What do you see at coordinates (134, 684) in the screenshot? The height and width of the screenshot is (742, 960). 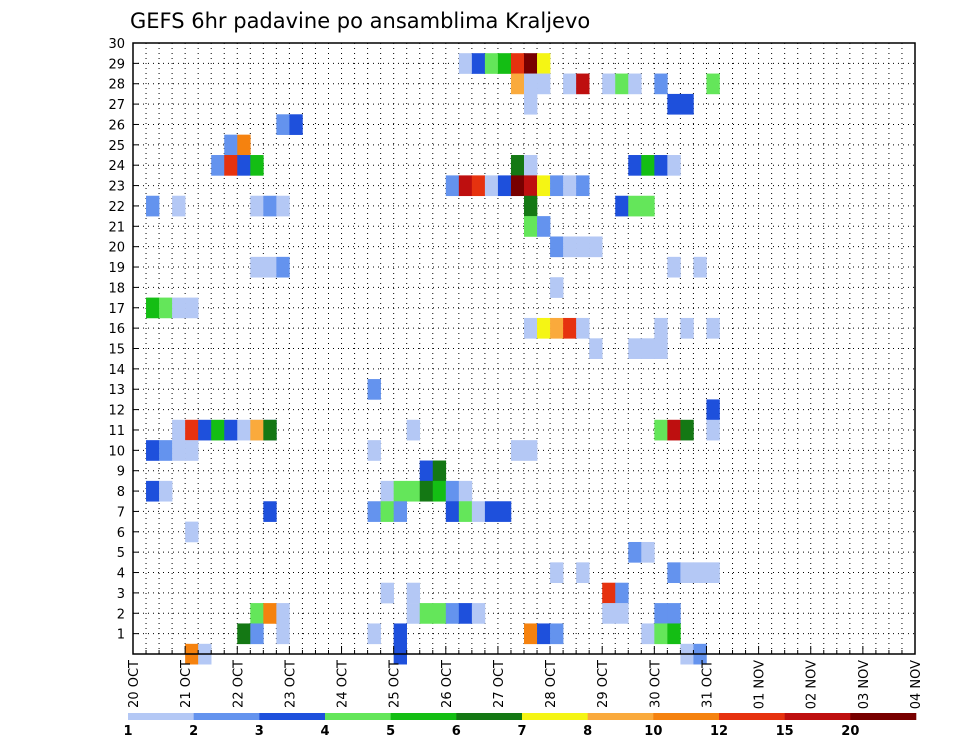 I see `x-tick-label: 20 OCT` at bounding box center [134, 684].